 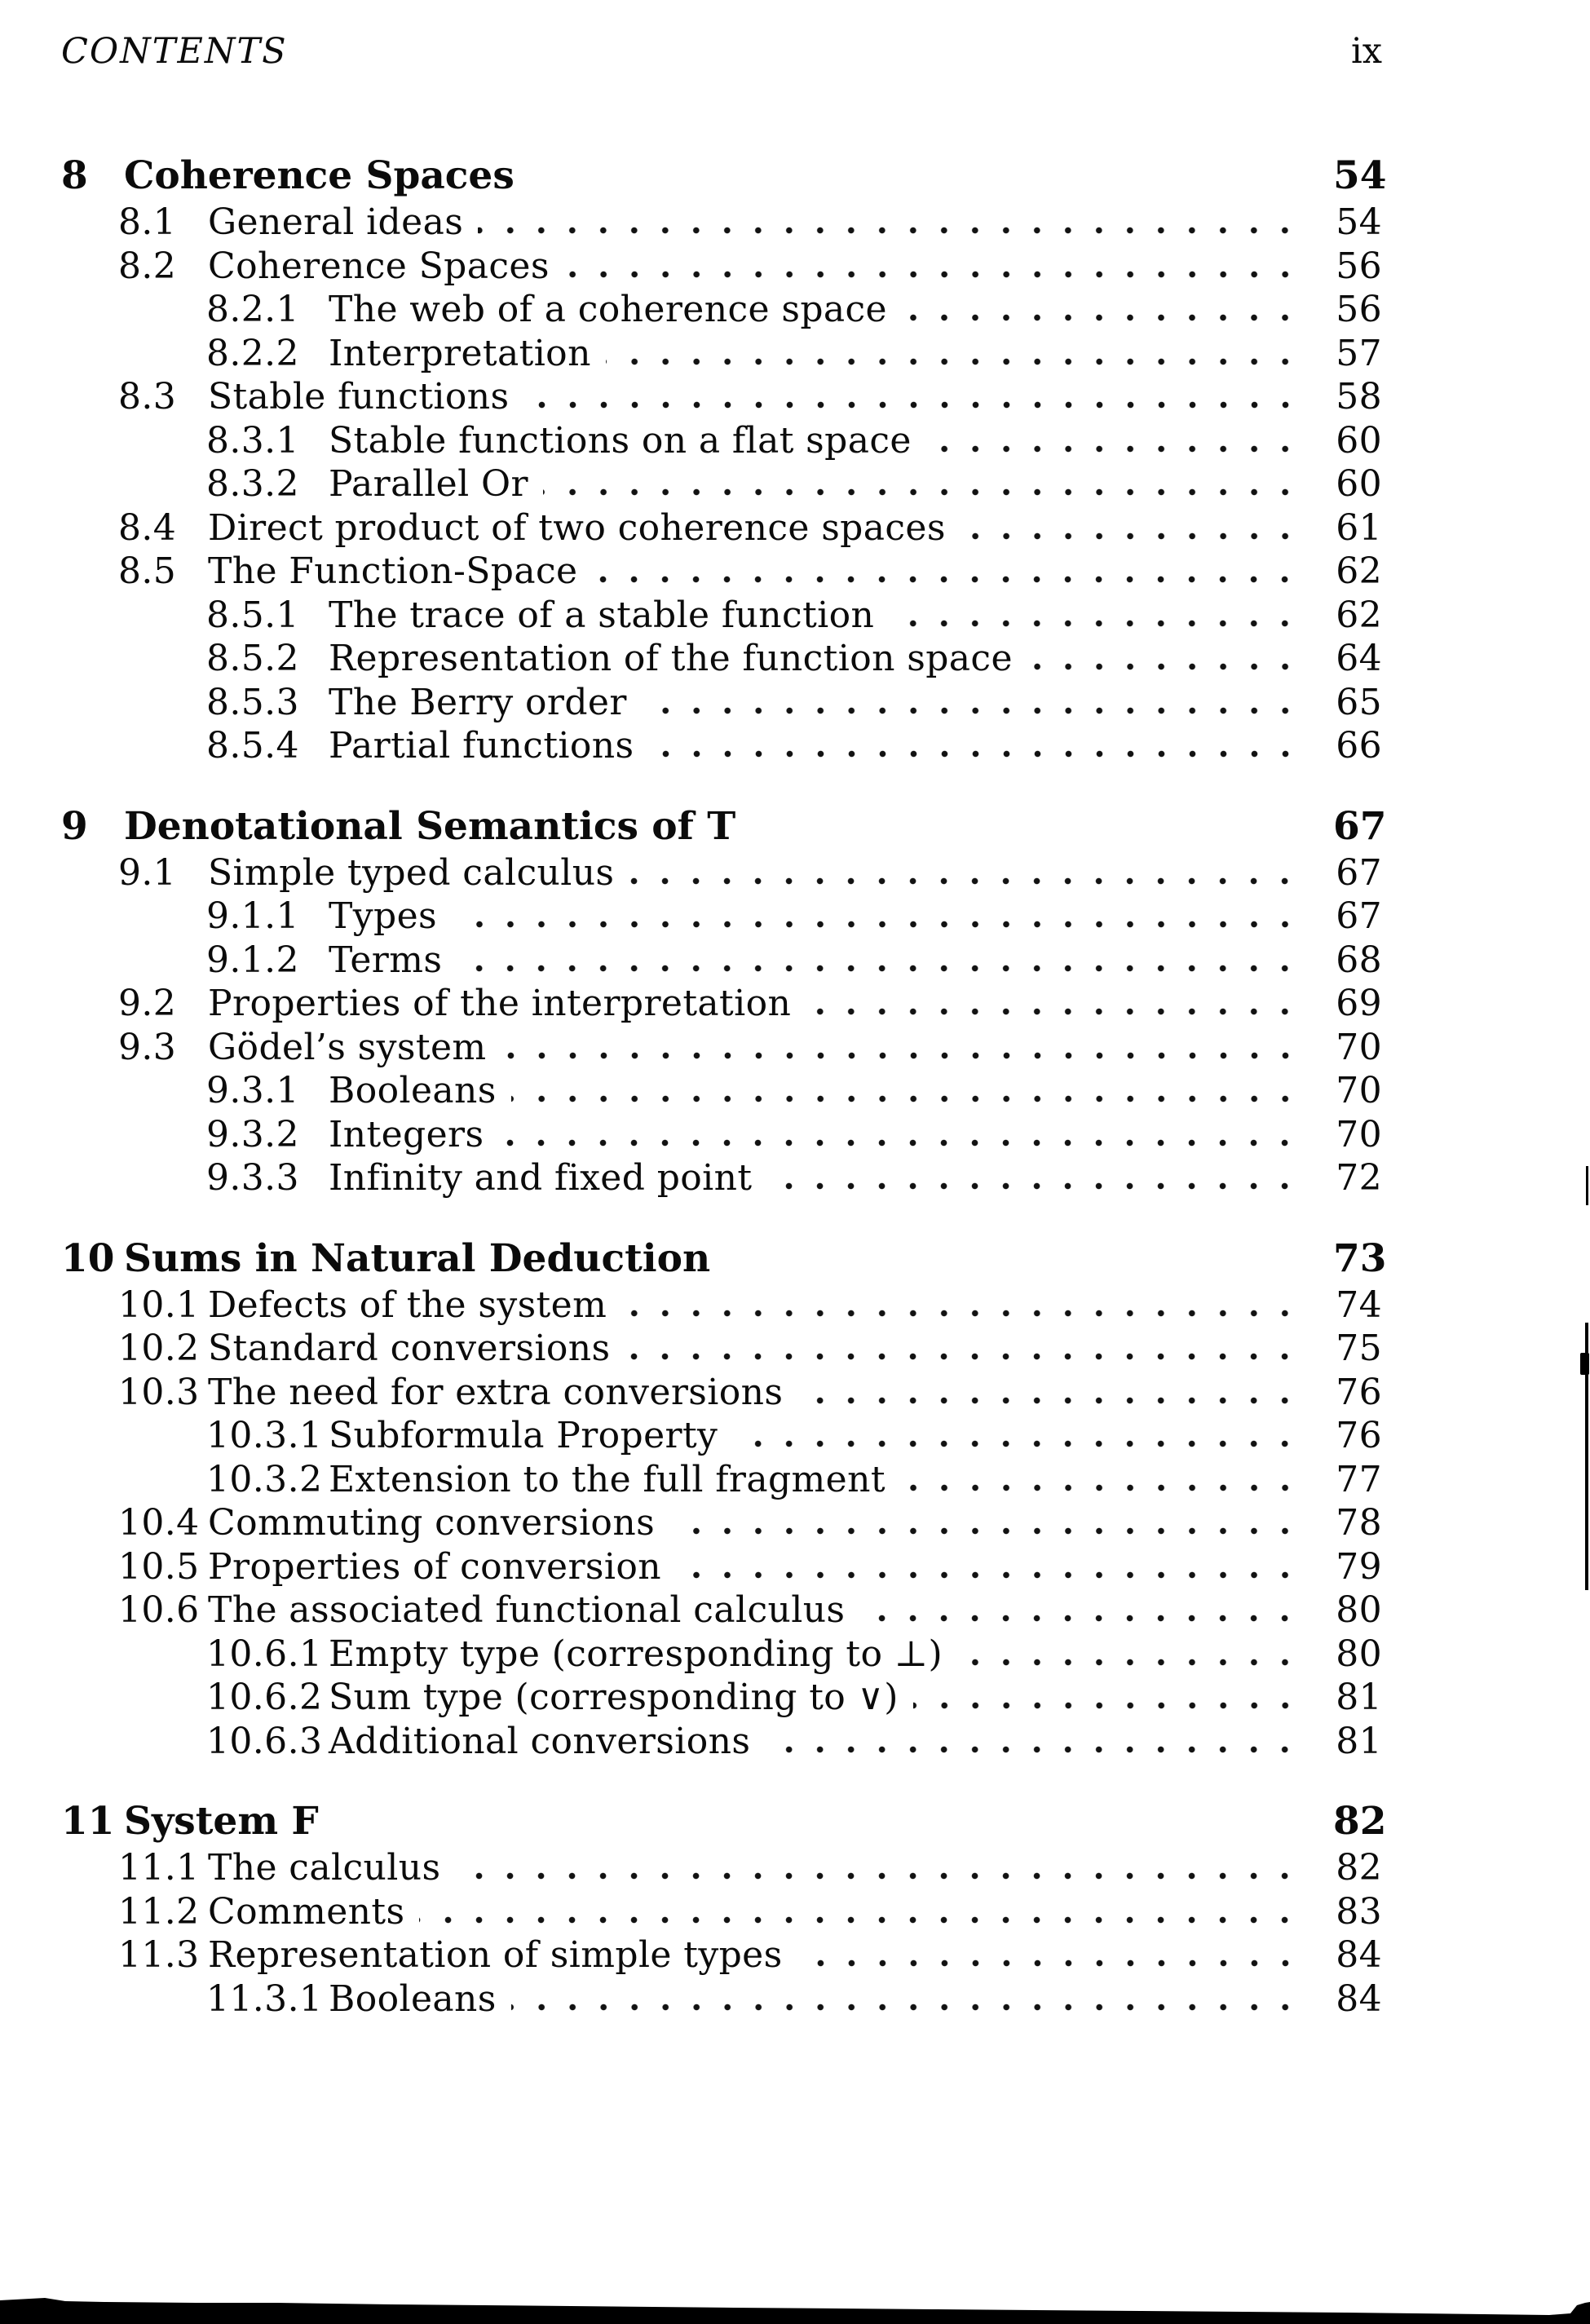 I want to click on toc-entry-row: 8.5.4 Partial functions 66, so click(x=721, y=746).